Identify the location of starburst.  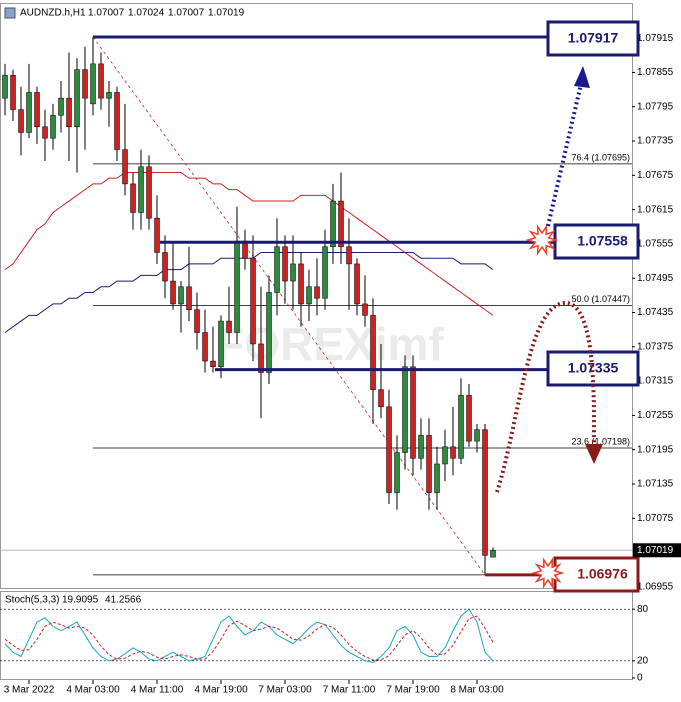
(542, 240).